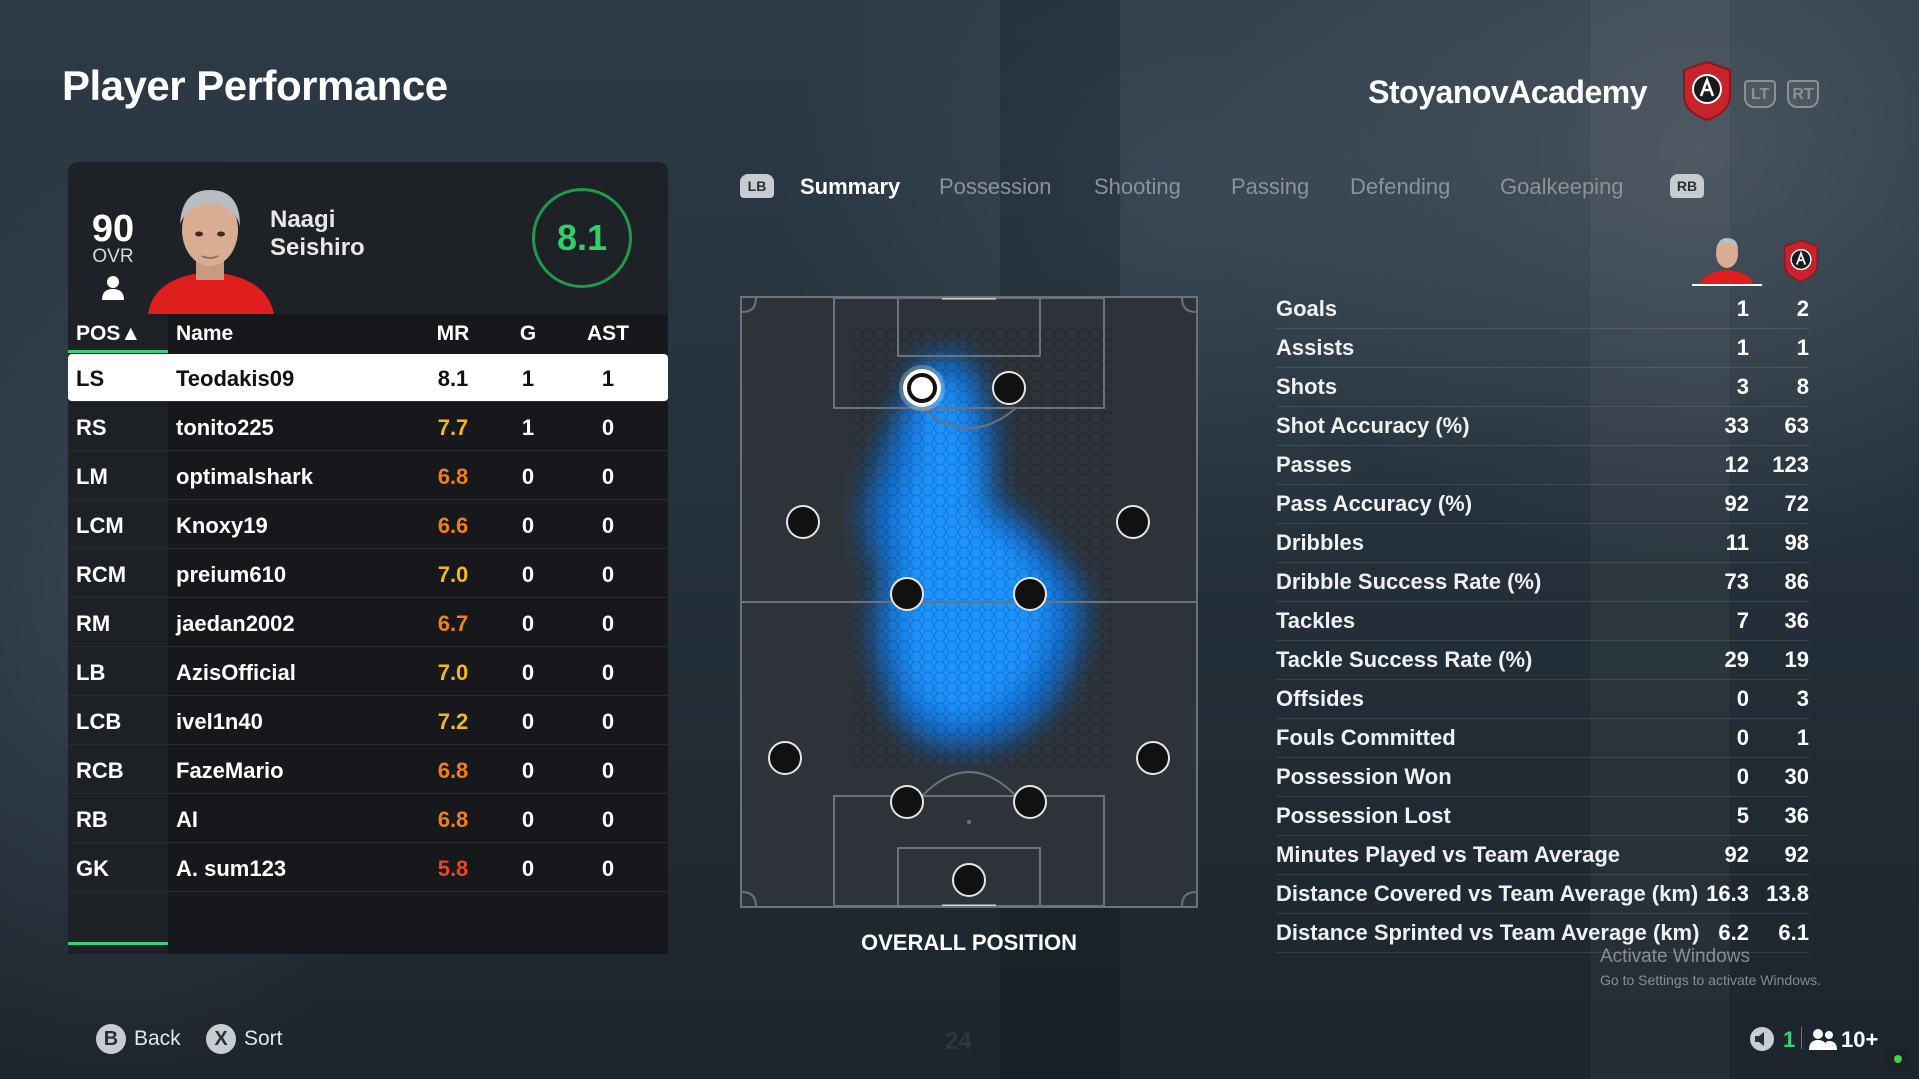  Describe the element at coordinates (368, 672) in the screenshot. I see `table-row: LB AzisOfficial 7.0 0 0` at that location.